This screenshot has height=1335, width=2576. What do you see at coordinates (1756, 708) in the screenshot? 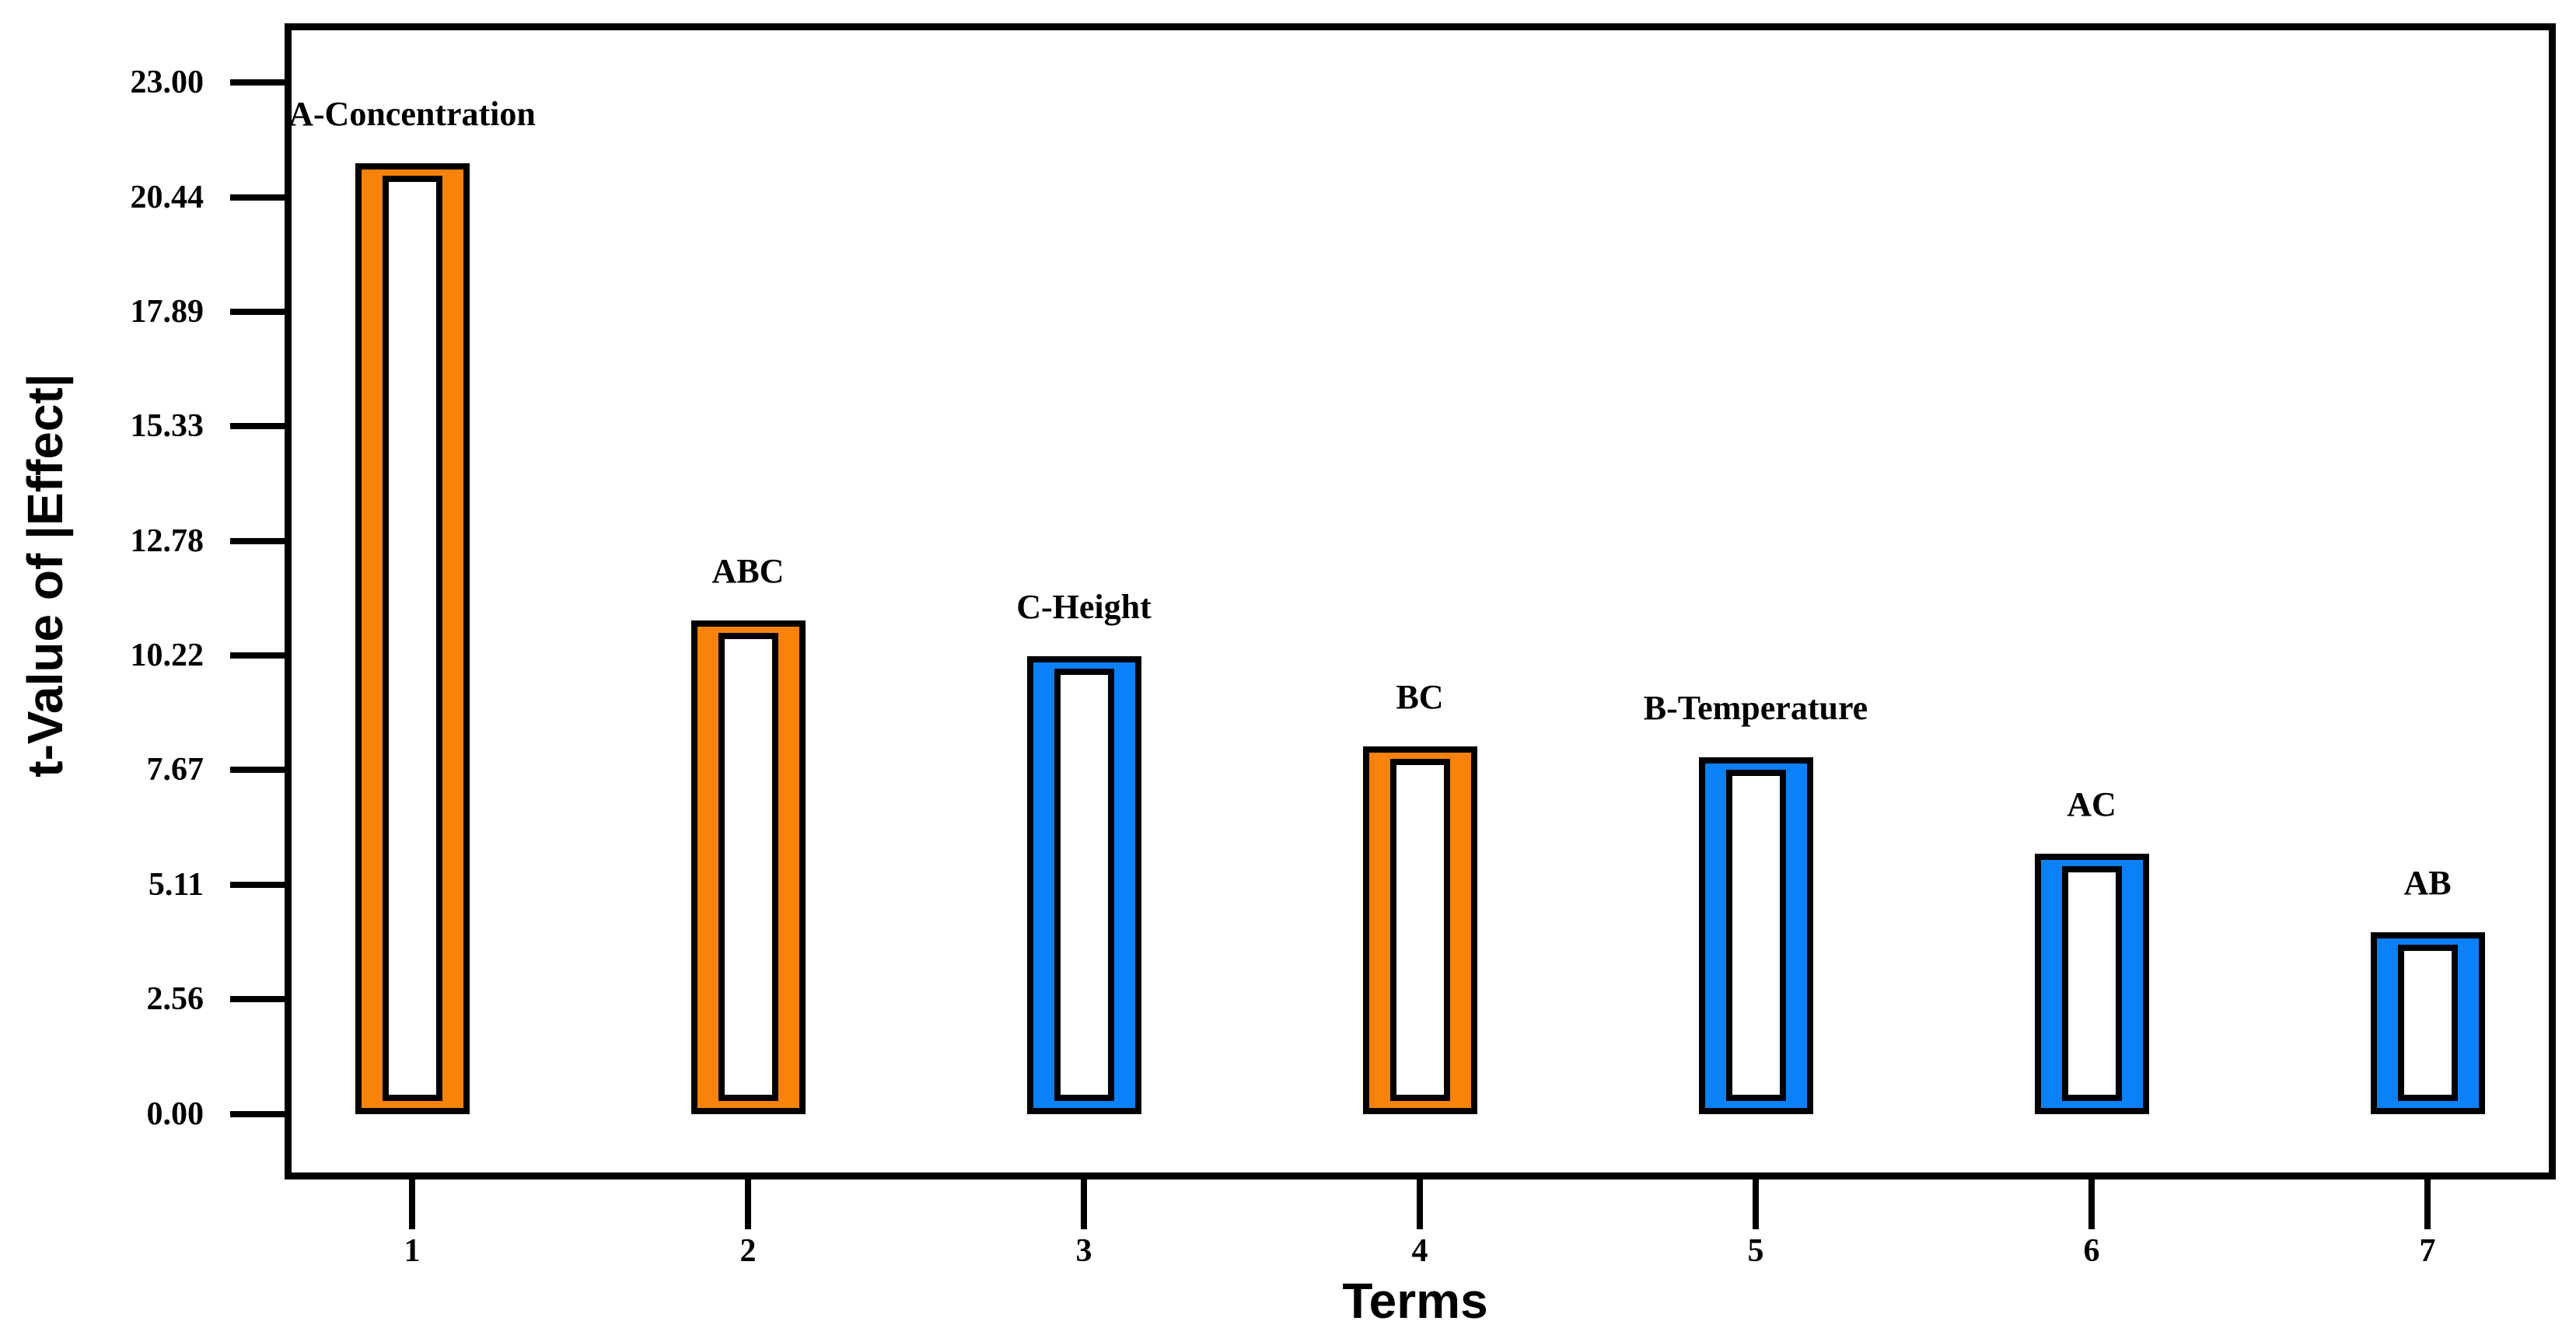
I see `bar-term-label: B-Temperature` at bounding box center [1756, 708].